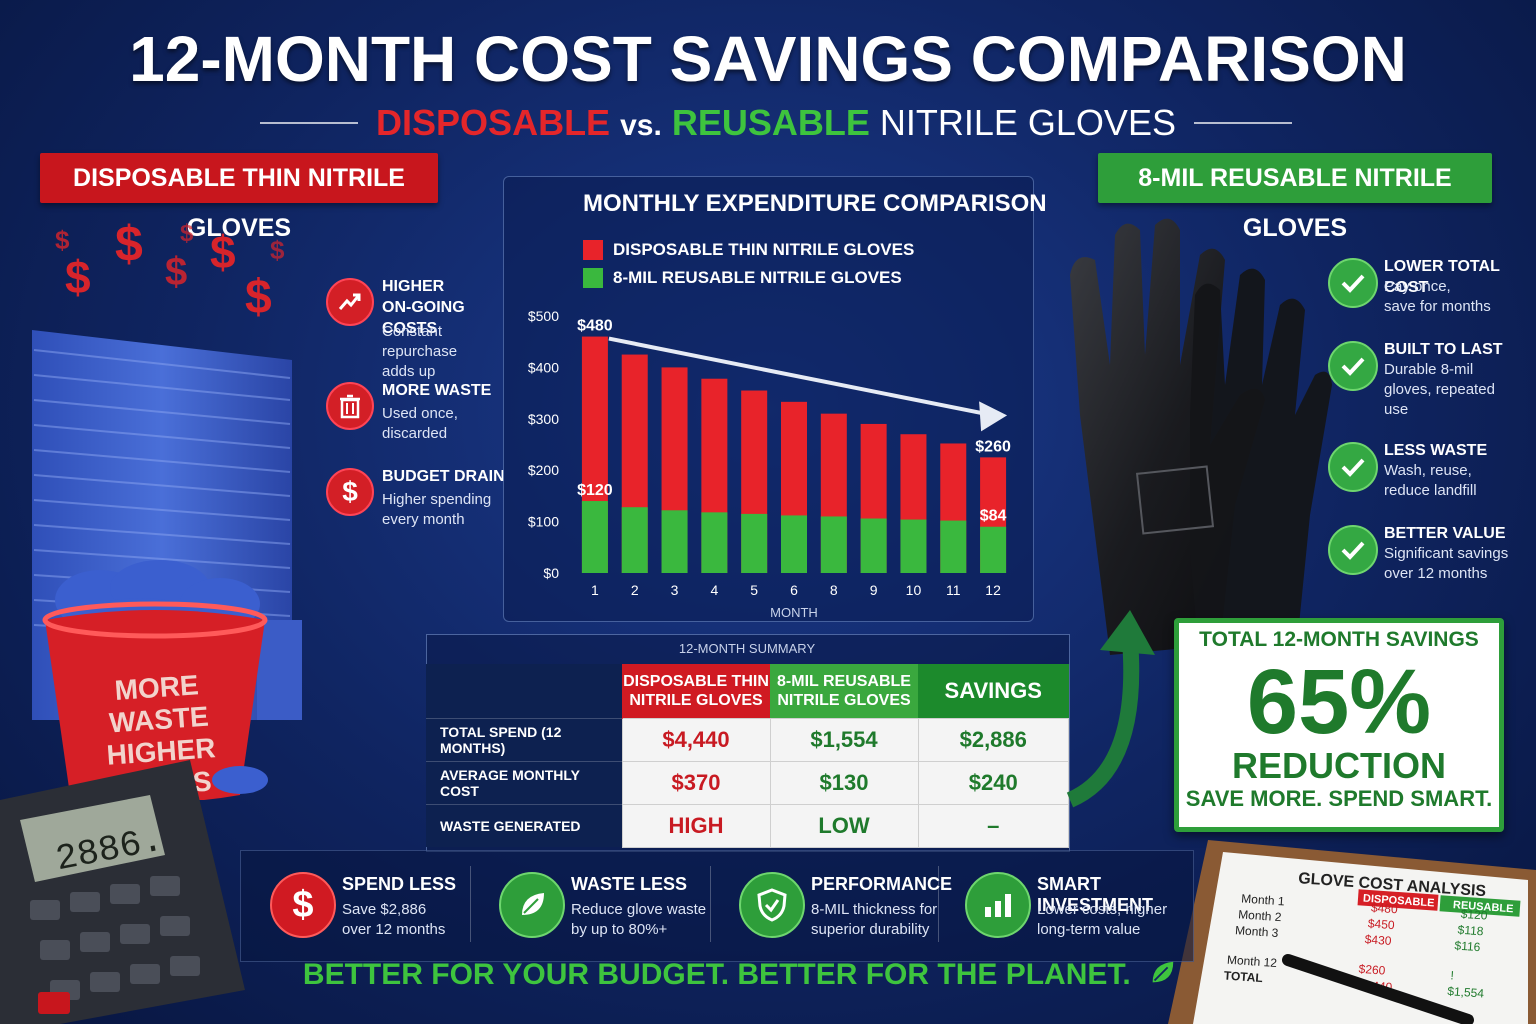 This screenshot has height=1024, width=1536. What do you see at coordinates (1445, 533) in the screenshot?
I see `benefit-title: BETTER VALUE` at bounding box center [1445, 533].